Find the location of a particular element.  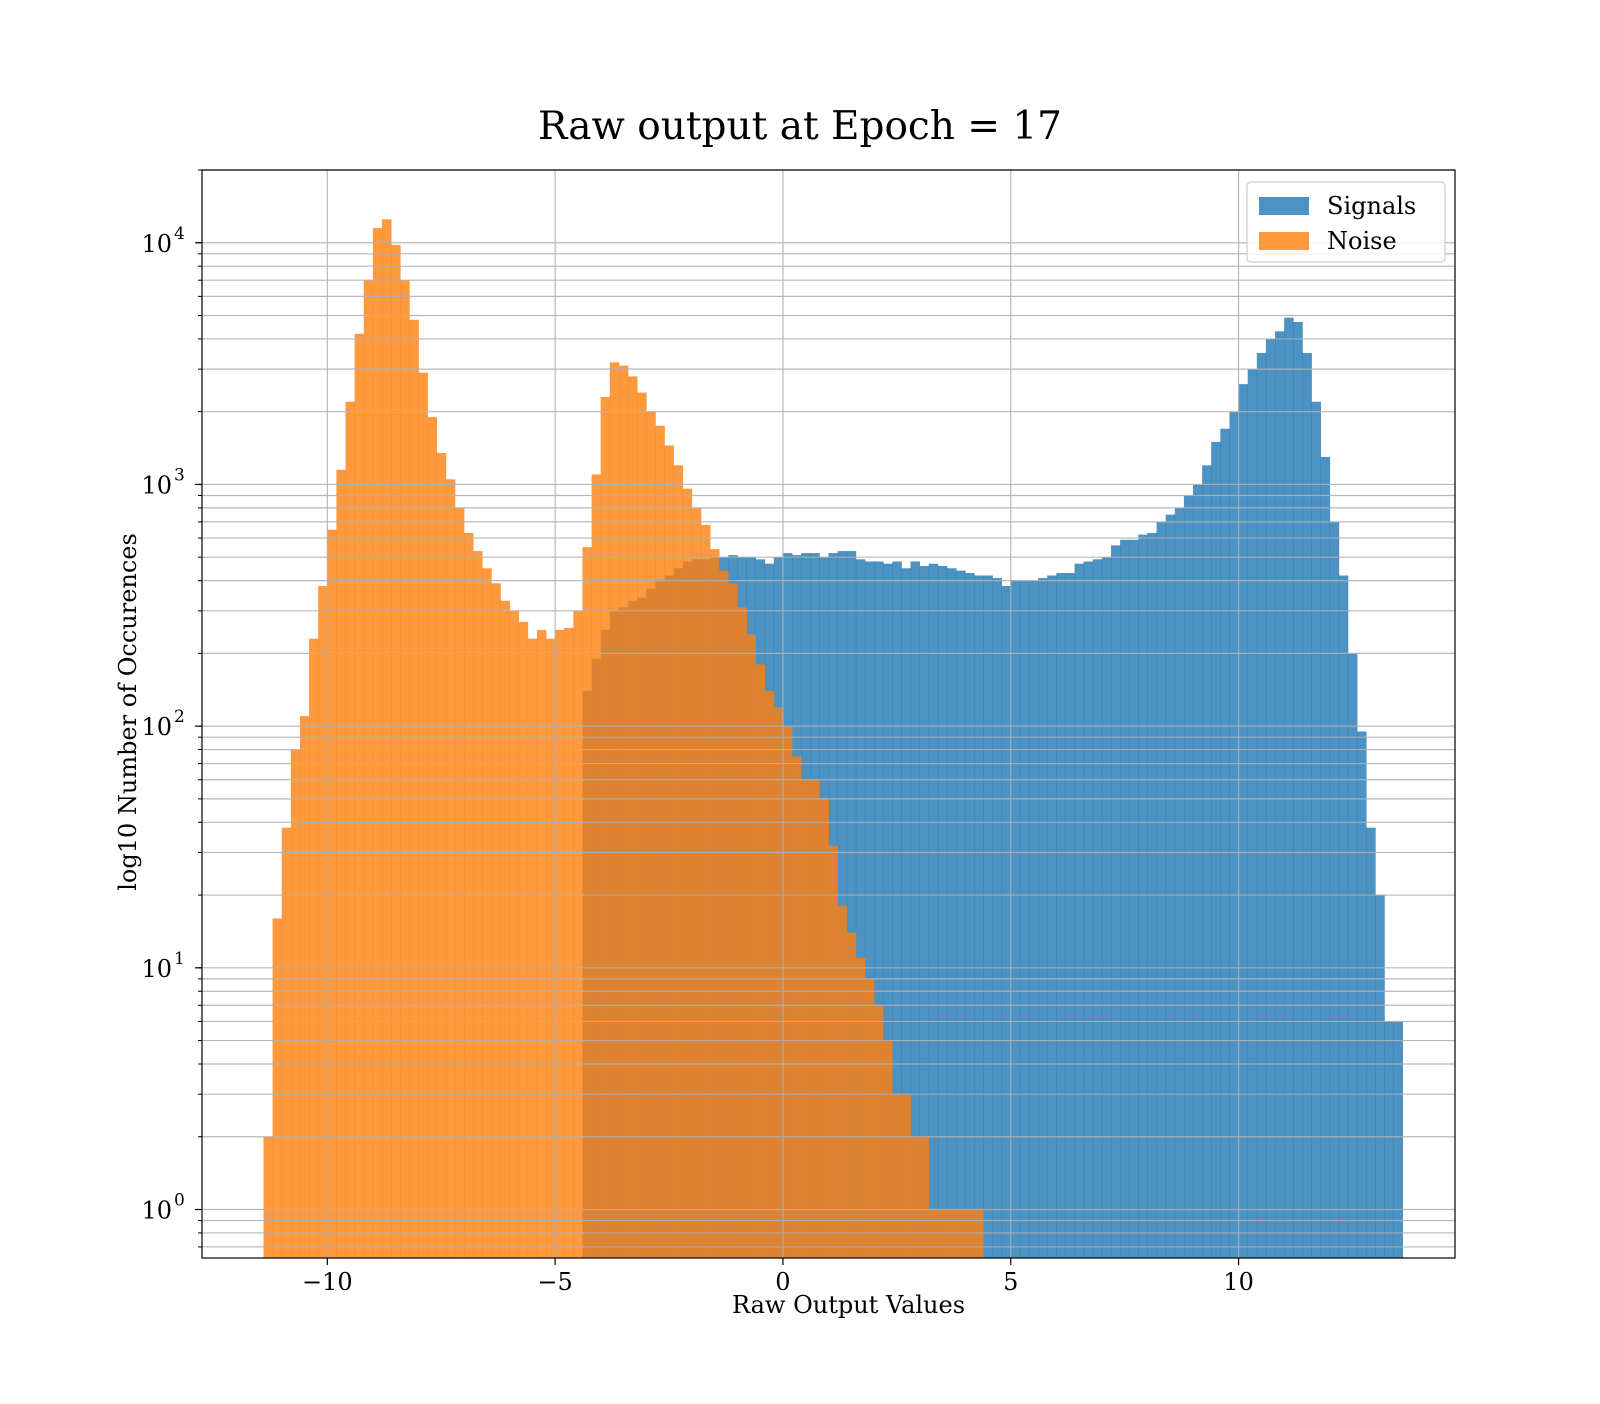

x-tick-label: 5 is located at coordinates (1010, 1282).